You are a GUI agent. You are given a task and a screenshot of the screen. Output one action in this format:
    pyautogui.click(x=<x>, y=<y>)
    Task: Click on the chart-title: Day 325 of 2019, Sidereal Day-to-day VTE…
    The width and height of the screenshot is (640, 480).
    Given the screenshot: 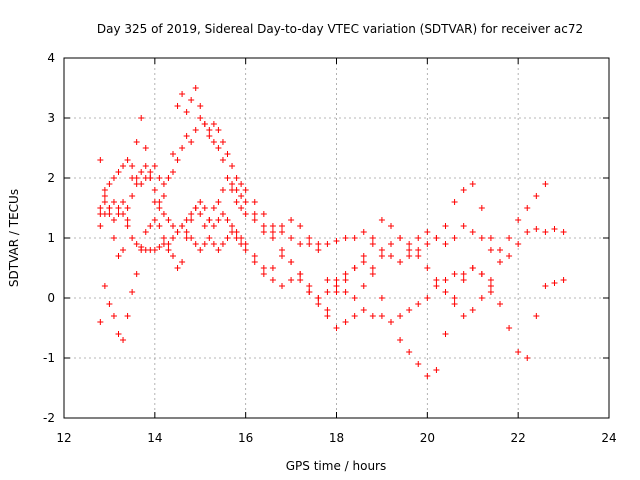 What is the action you would take?
    pyautogui.click(x=340, y=29)
    